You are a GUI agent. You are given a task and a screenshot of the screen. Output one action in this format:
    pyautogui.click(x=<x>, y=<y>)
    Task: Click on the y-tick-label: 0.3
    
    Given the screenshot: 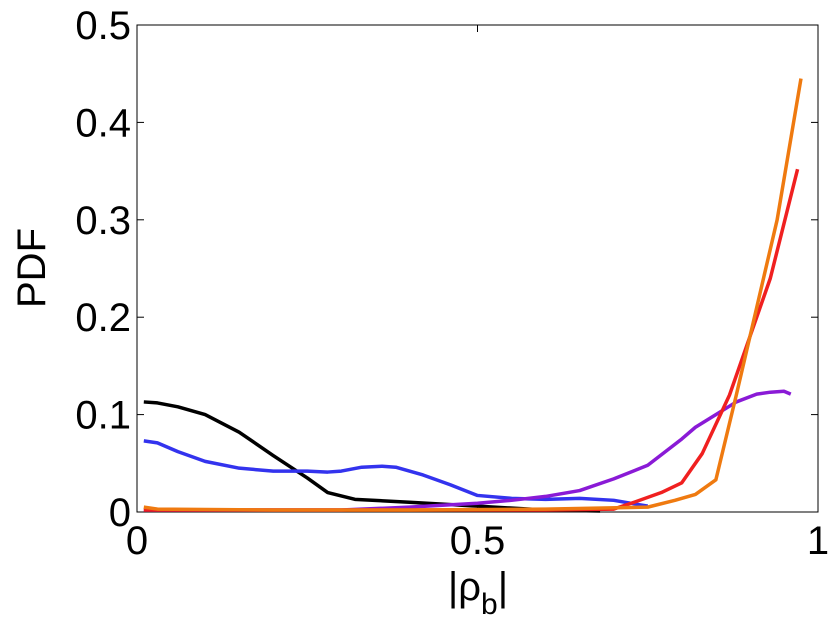 What is the action you would take?
    pyautogui.click(x=103, y=221)
    